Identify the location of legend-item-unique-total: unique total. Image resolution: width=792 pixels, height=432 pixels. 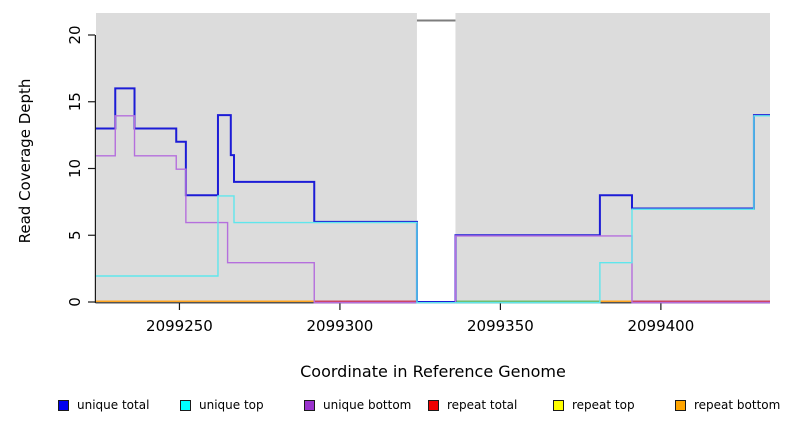
(103, 405).